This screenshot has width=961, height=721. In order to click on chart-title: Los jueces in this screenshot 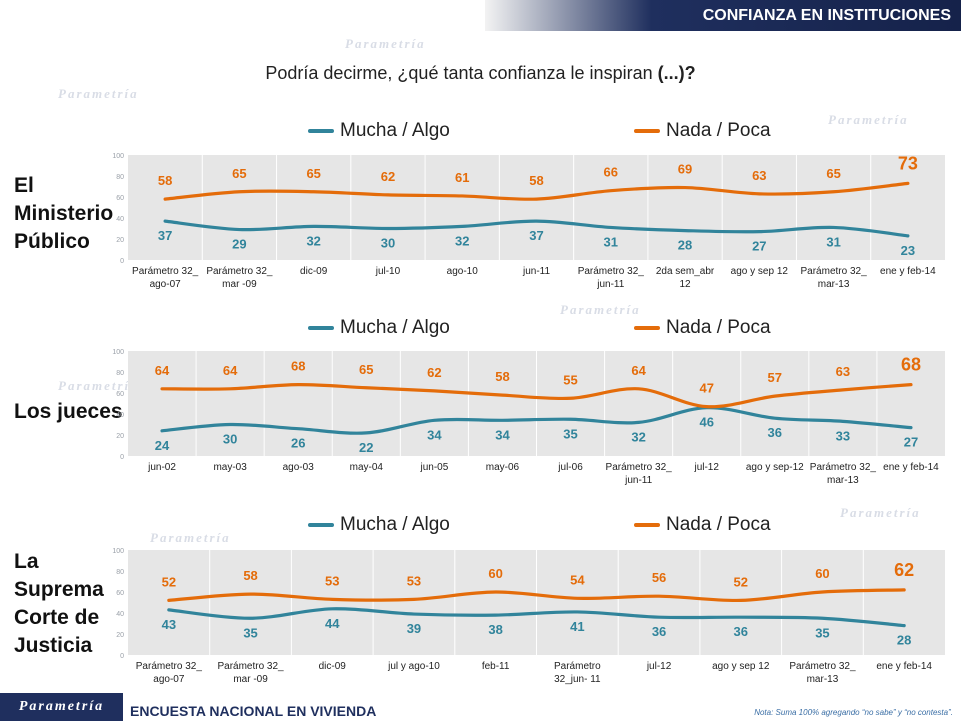, I will do `click(68, 411)`.